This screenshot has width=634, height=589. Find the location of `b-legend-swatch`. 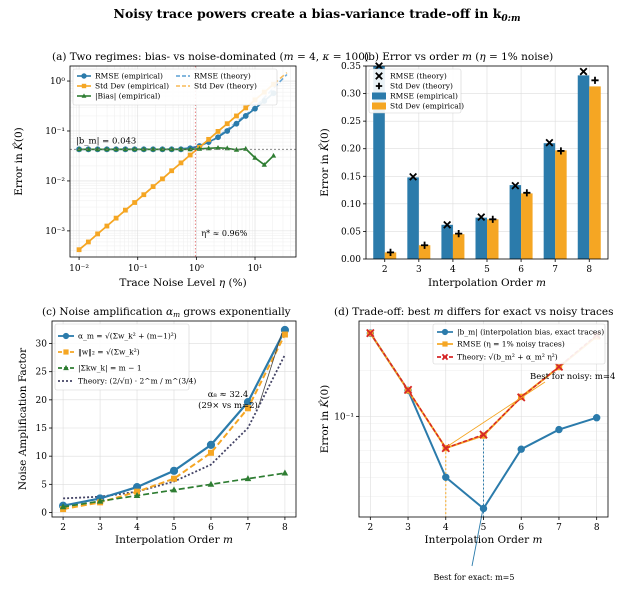

b-legend-swatch is located at coordinates (379, 106).